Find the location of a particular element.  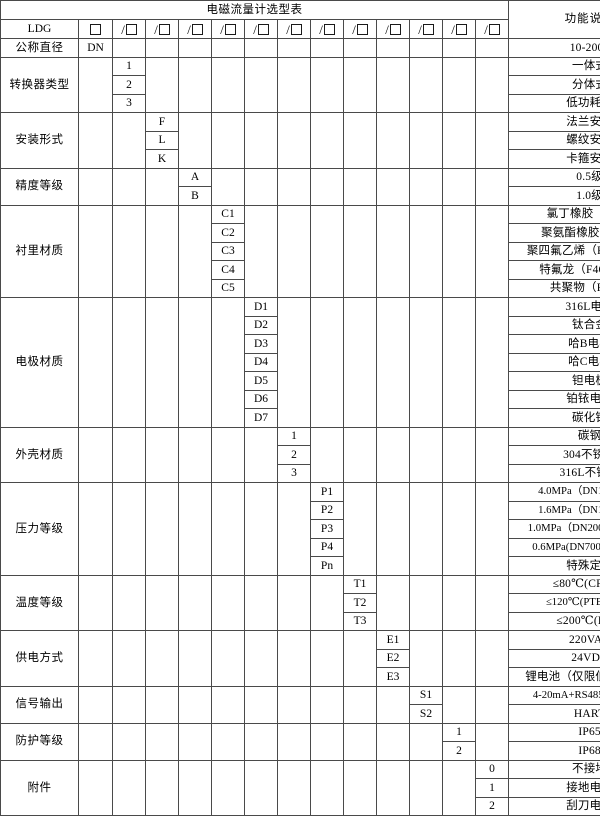

code-cell-10-0: S1 is located at coordinates (426, 695).